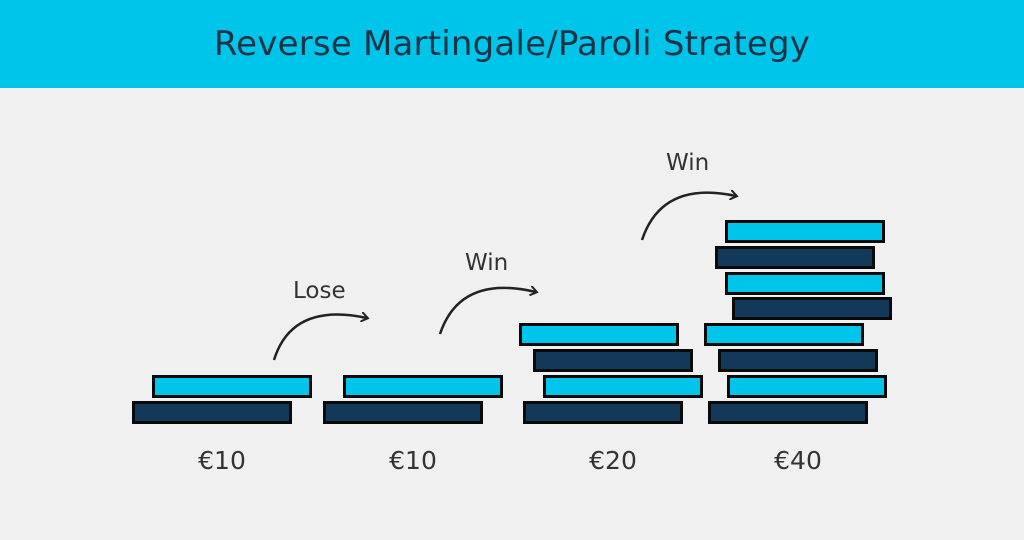 This screenshot has height=540, width=1024. Describe the element at coordinates (613, 460) in the screenshot. I see `stake-amount: €20` at that location.